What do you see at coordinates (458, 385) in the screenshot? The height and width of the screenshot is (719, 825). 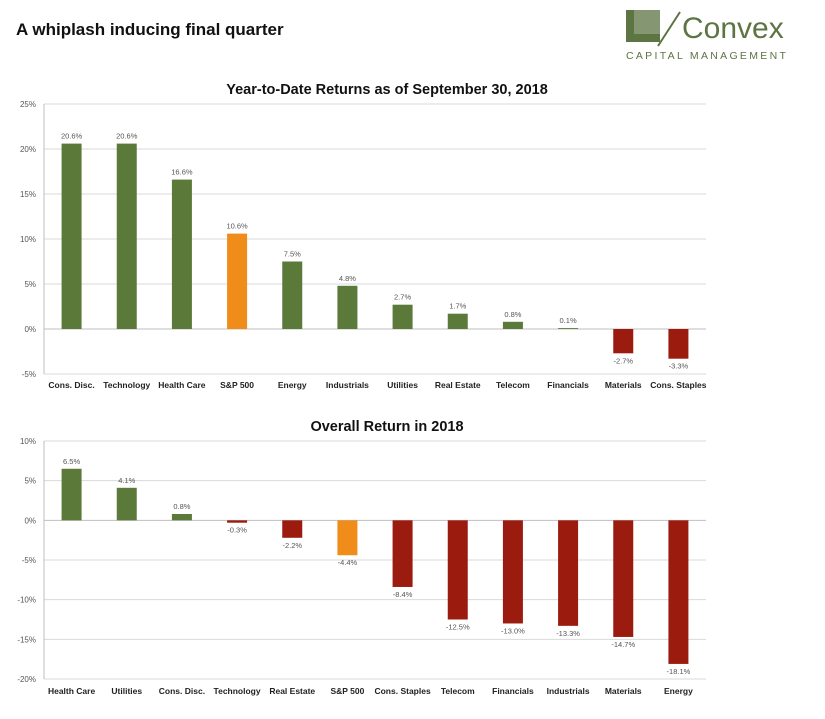 I see `ytd-category-label: Real Estate` at bounding box center [458, 385].